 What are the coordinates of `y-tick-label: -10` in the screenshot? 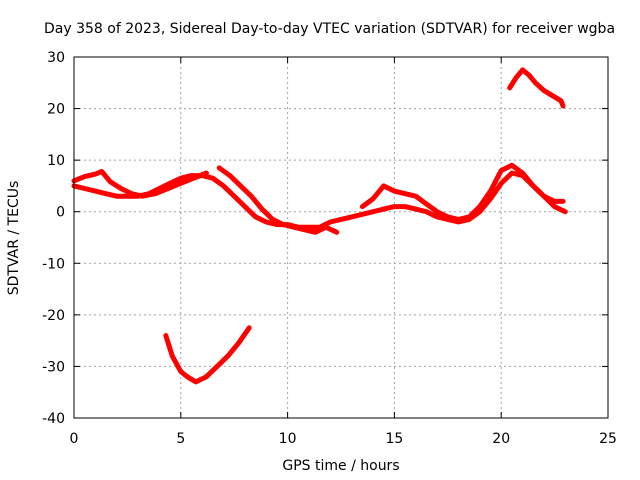 It's located at (53, 264).